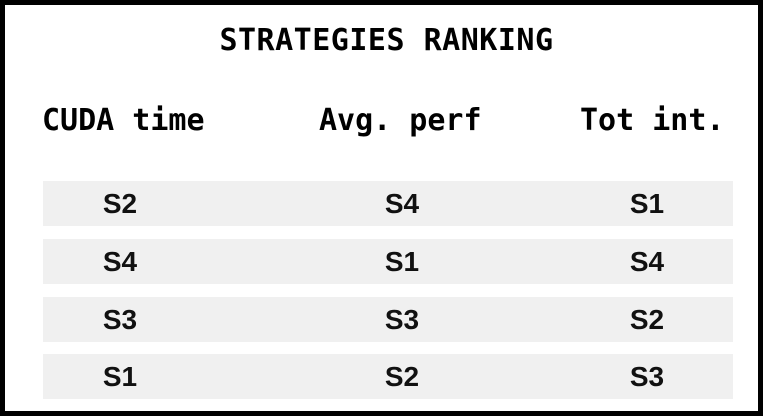 The width and height of the screenshot is (763, 416). I want to click on table-row: S4 S1 S4, so click(388, 261).